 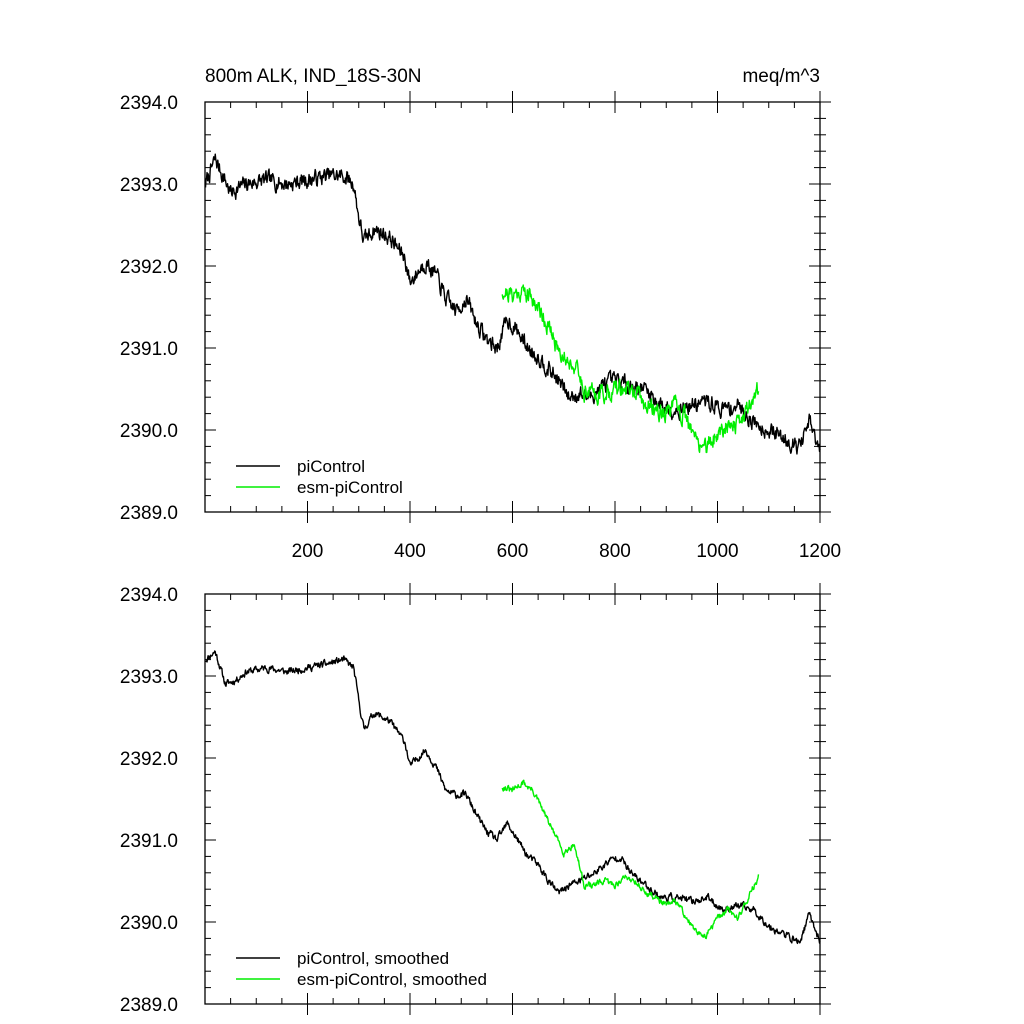 What do you see at coordinates (615, 551) in the screenshot?
I see `x-tick-label: 800` at bounding box center [615, 551].